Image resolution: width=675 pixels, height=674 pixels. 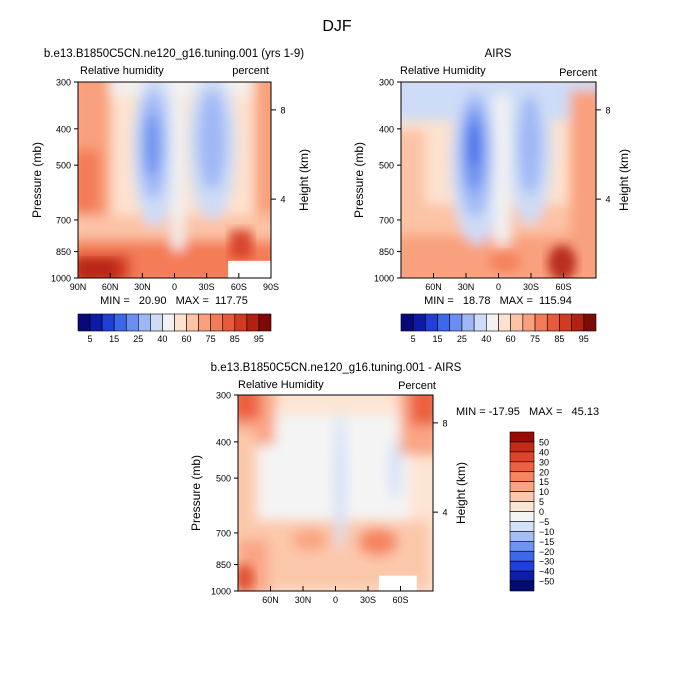 What do you see at coordinates (498, 54) in the screenshot?
I see `panel-obs-title: AIRS` at bounding box center [498, 54].